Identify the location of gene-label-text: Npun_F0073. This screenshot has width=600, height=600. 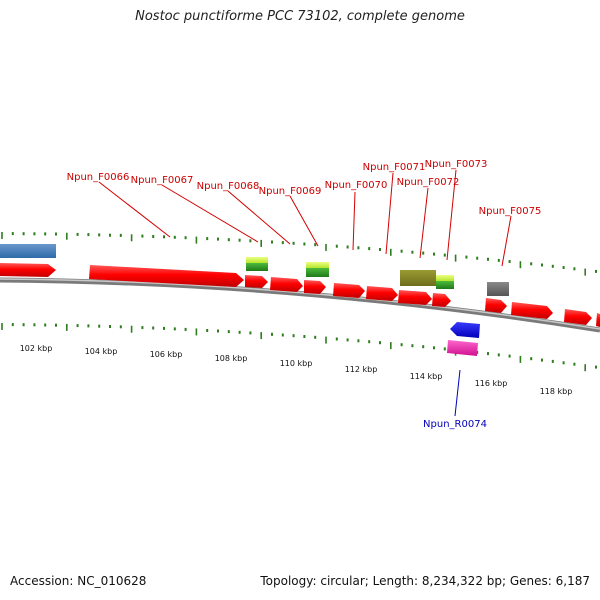
(456, 164).